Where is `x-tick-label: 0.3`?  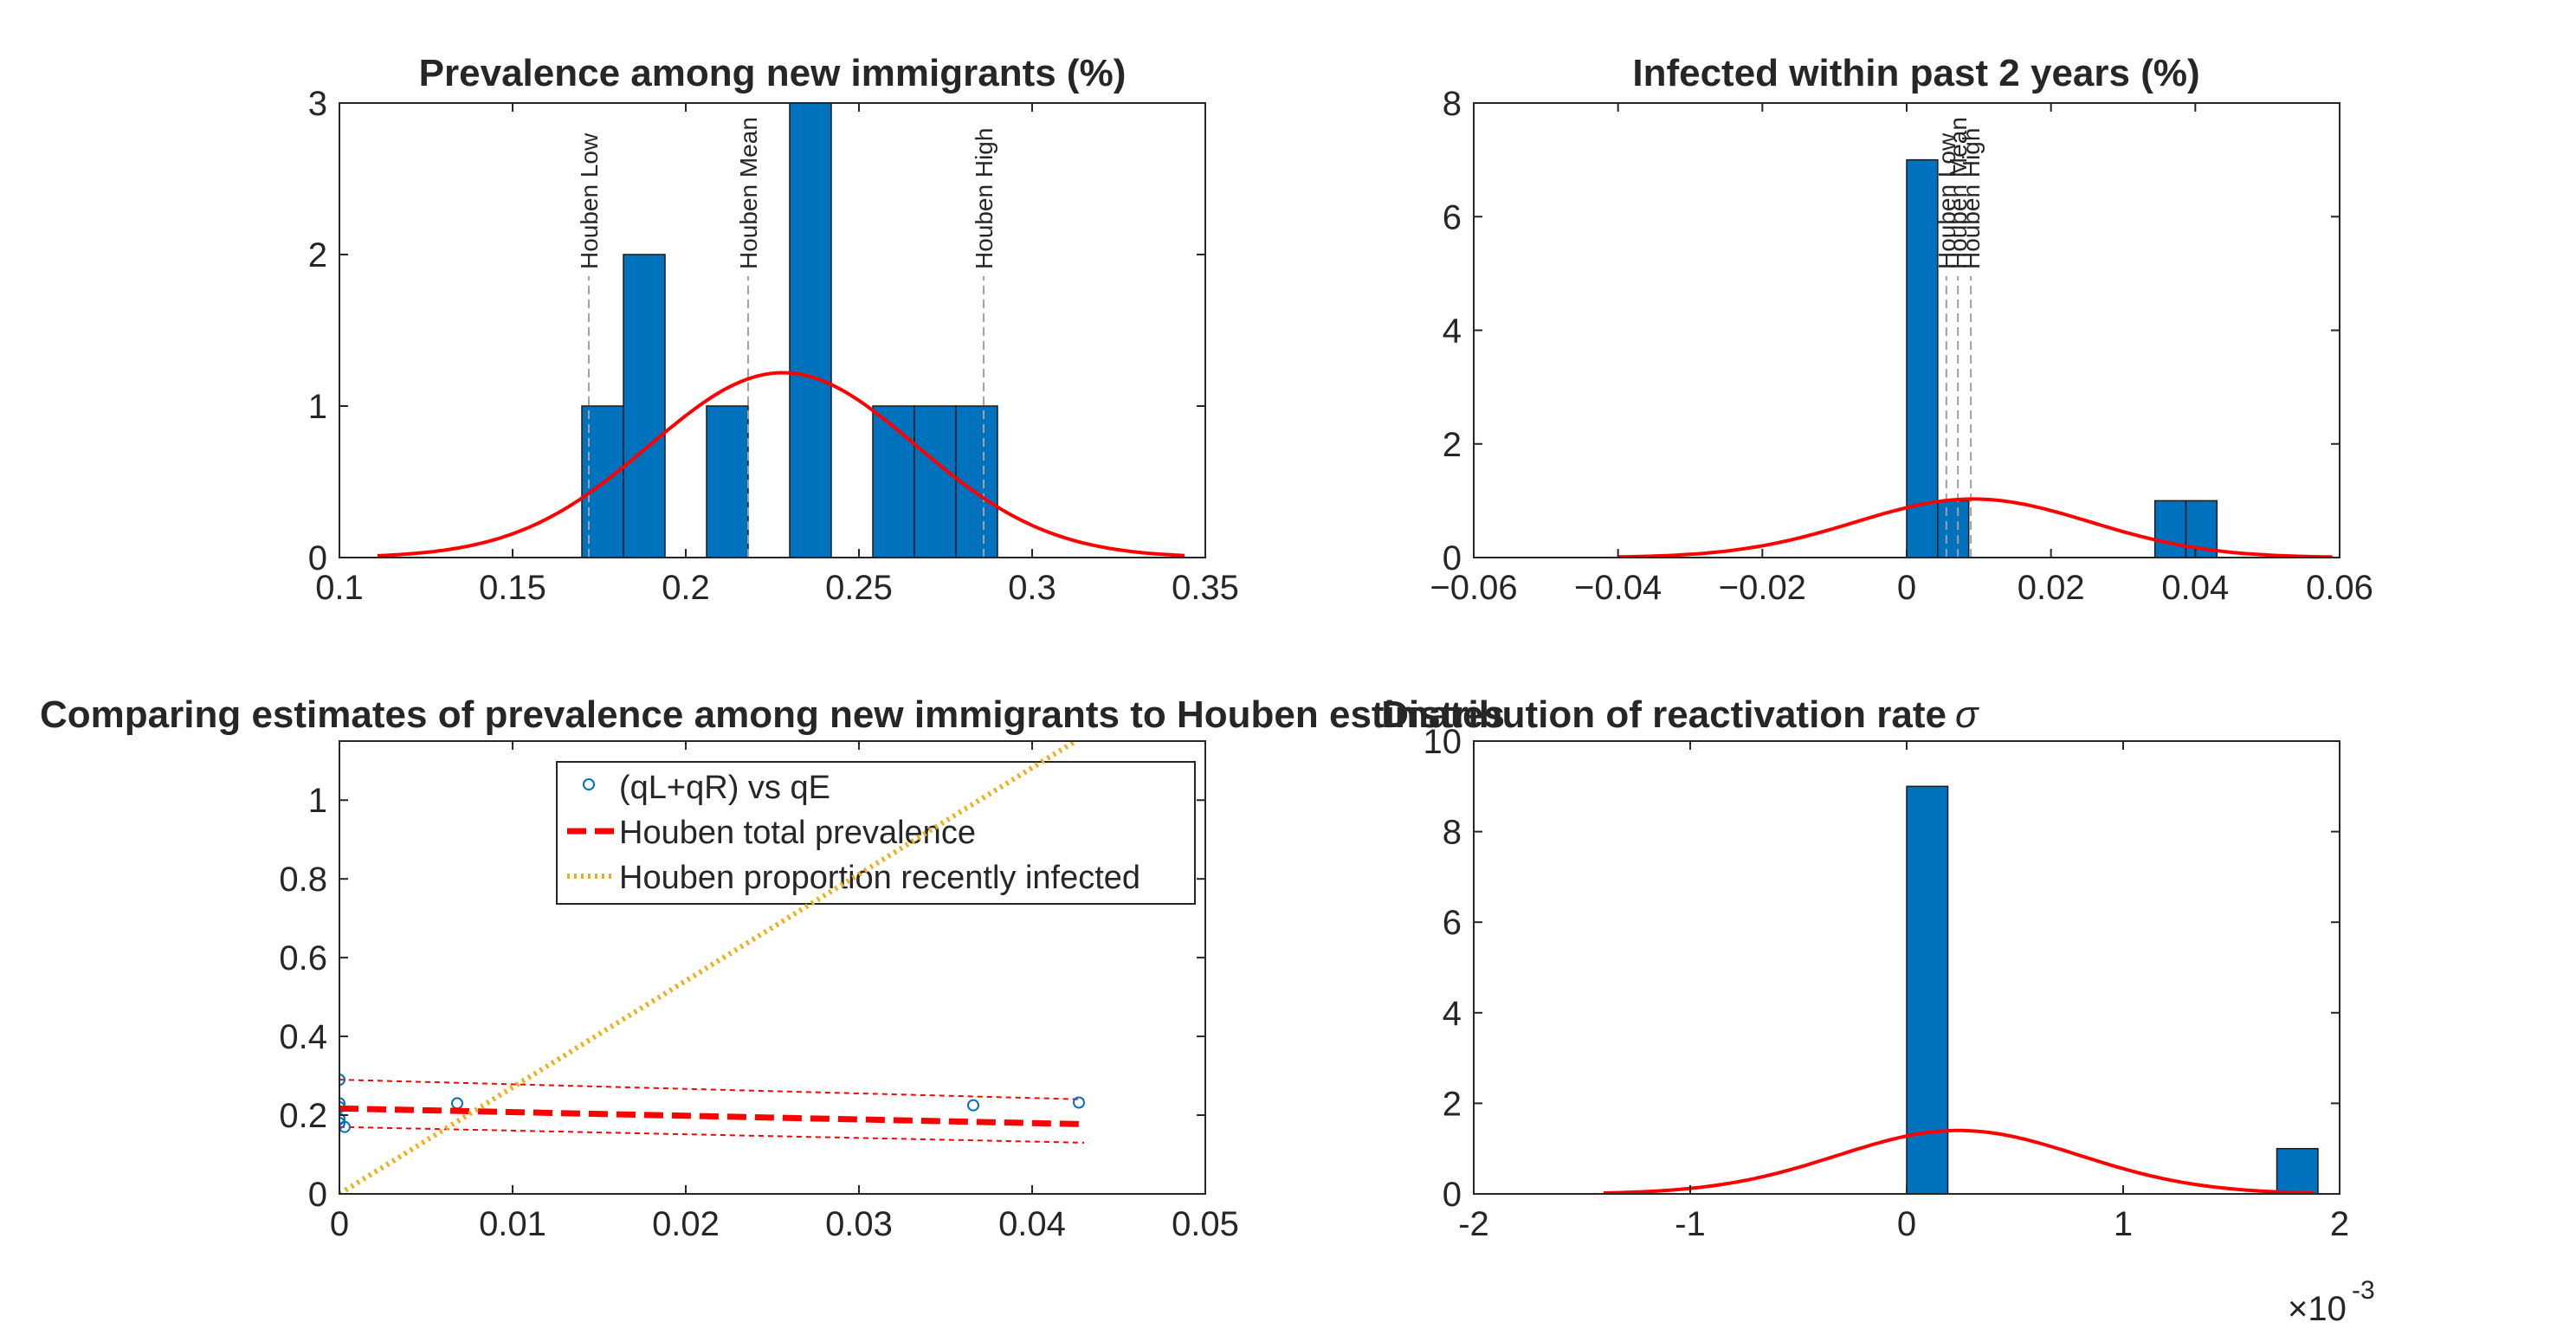 x-tick-label: 0.3 is located at coordinates (1032, 588).